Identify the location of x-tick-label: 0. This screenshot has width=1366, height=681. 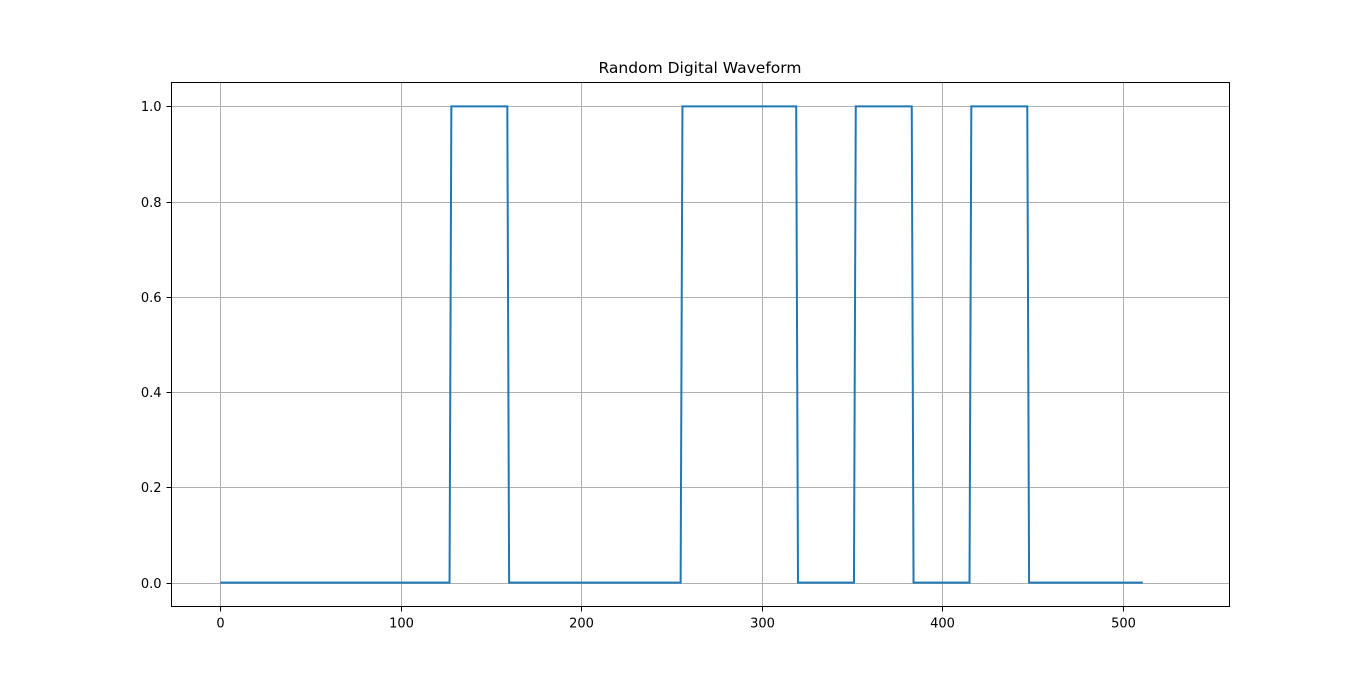
(220, 624).